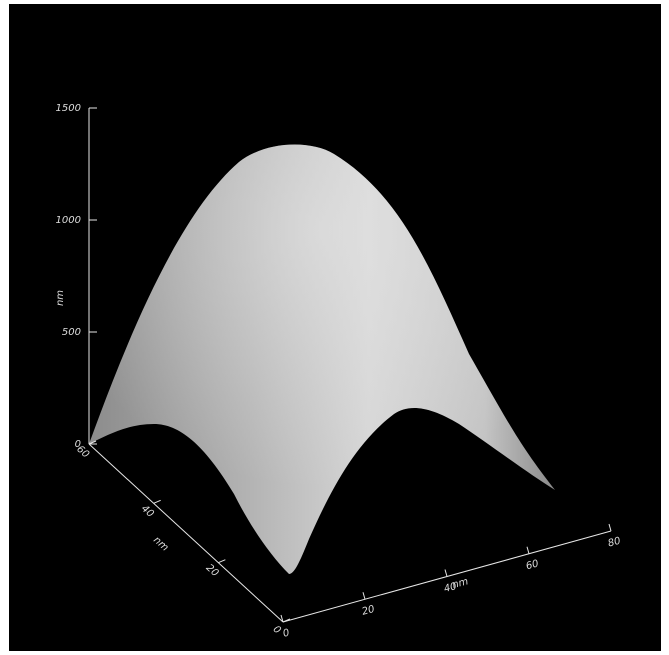 The image size is (669, 655). What do you see at coordinates (368, 611) in the screenshot?
I see `x-tick-label-1: 20` at bounding box center [368, 611].